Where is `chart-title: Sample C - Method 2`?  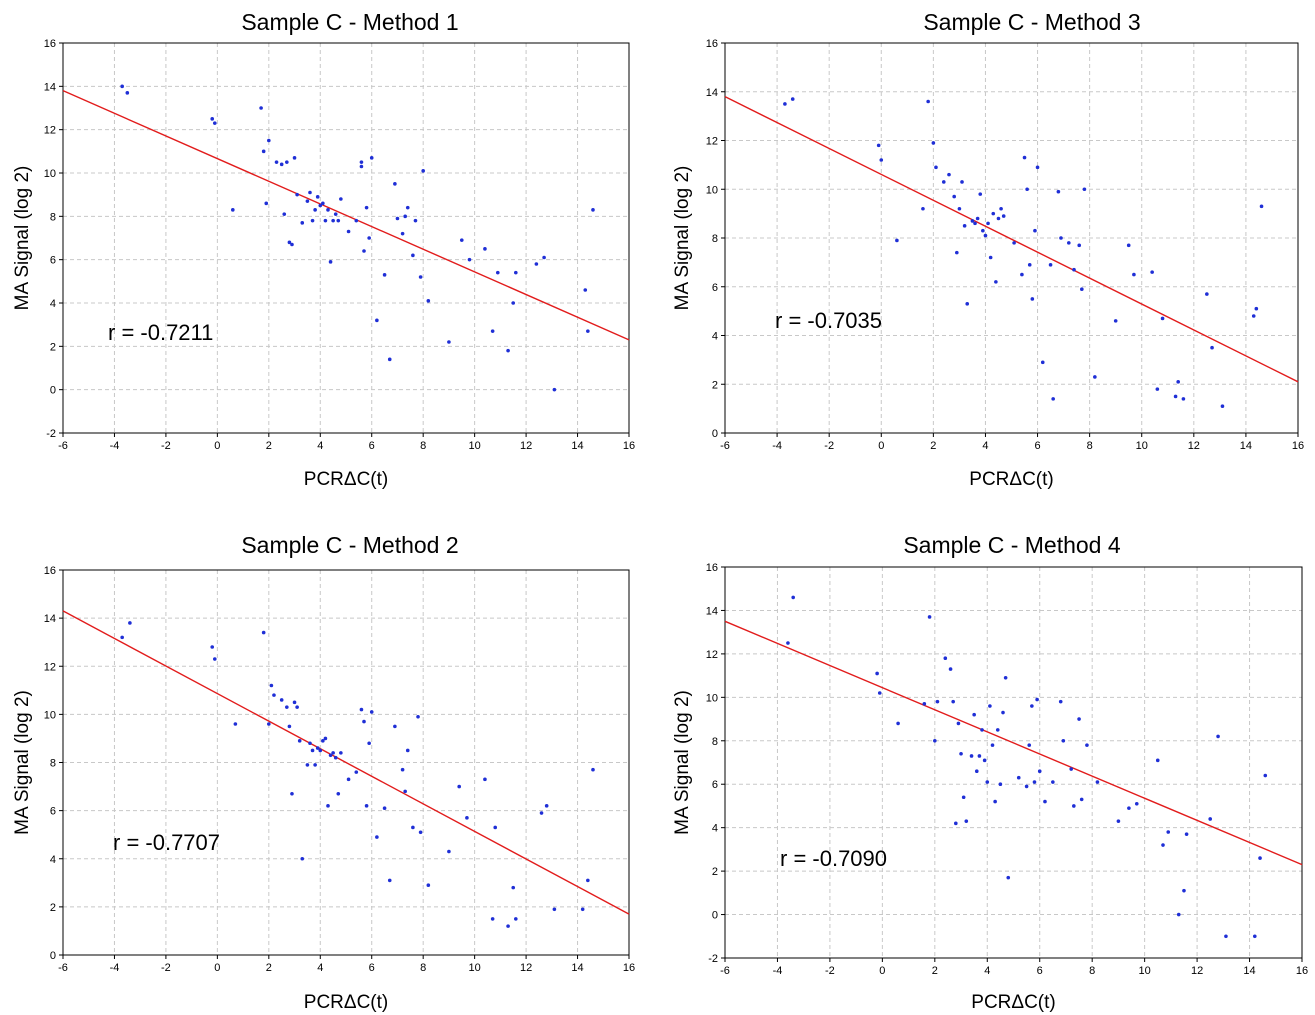 chart-title: Sample C - Method 2 is located at coordinates (349, 545).